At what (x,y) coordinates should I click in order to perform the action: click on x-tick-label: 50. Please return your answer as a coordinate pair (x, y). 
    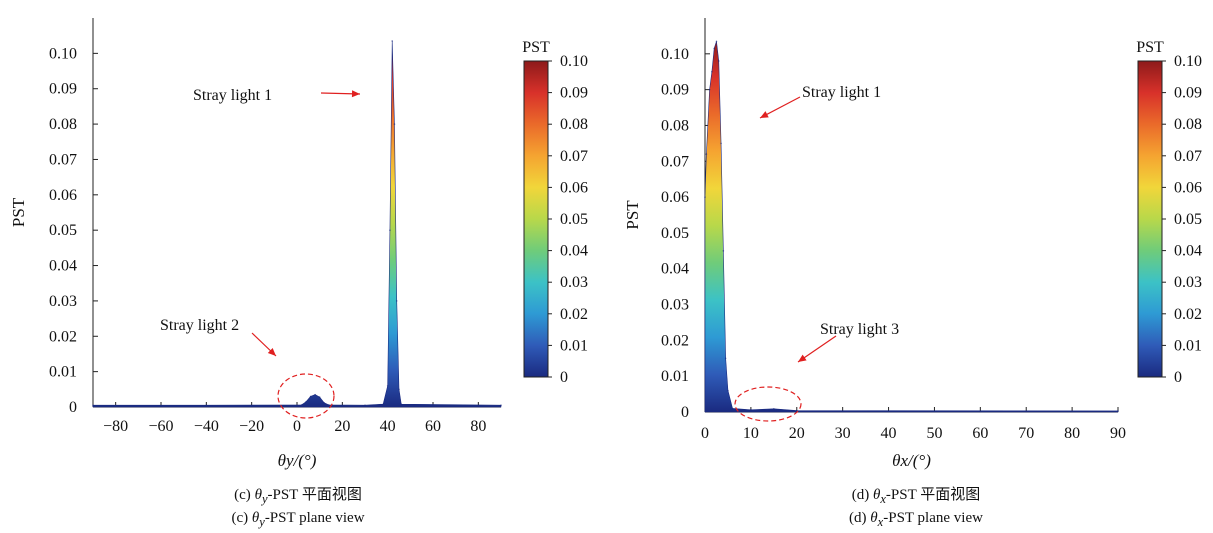
    Looking at the image, I should click on (934, 433).